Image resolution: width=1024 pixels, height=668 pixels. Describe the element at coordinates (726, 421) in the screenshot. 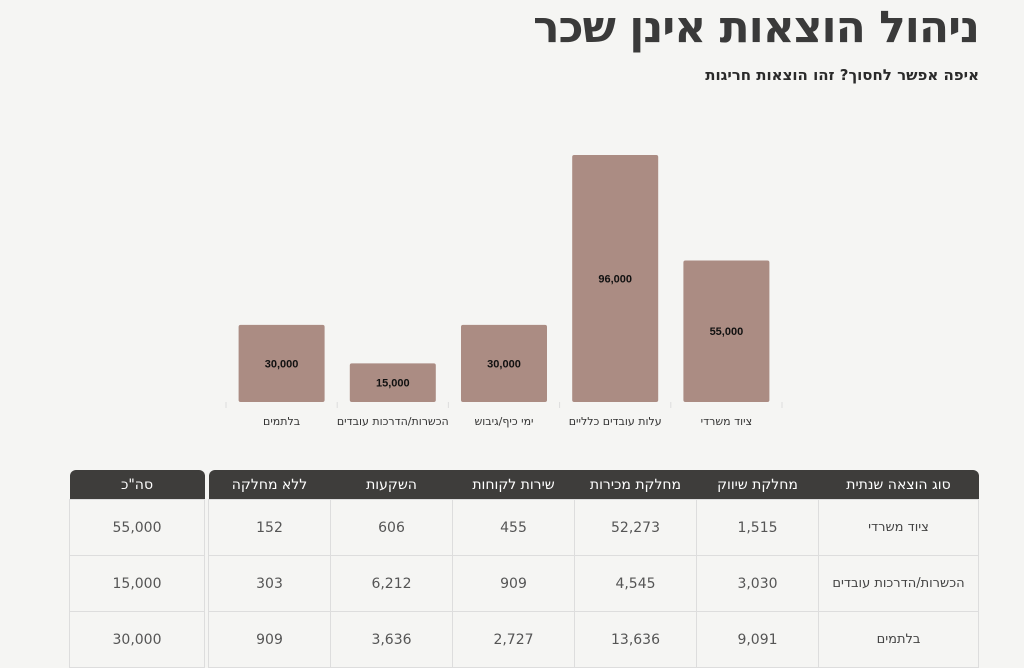

I see `category-label: ציוד משרדי` at that location.